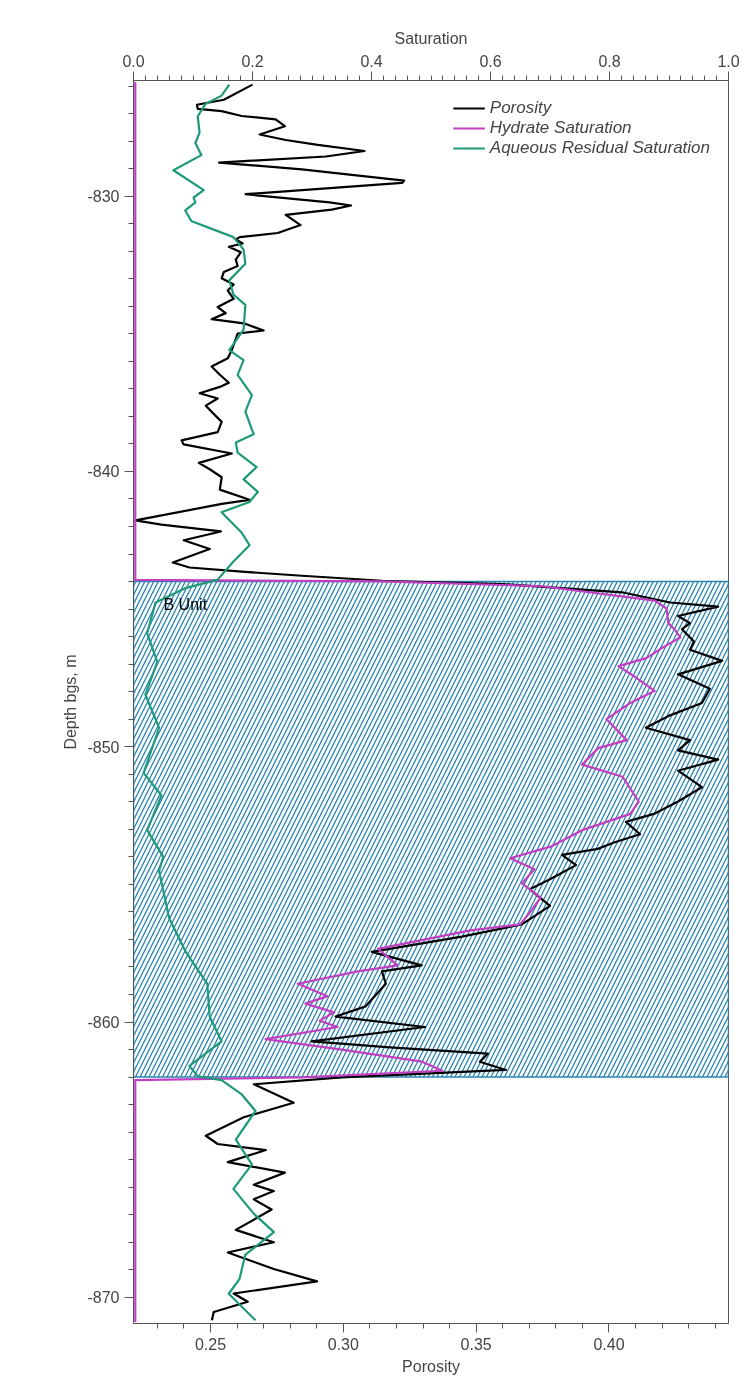  What do you see at coordinates (103, 472) in the screenshot?
I see `y-tick-label: -840` at bounding box center [103, 472].